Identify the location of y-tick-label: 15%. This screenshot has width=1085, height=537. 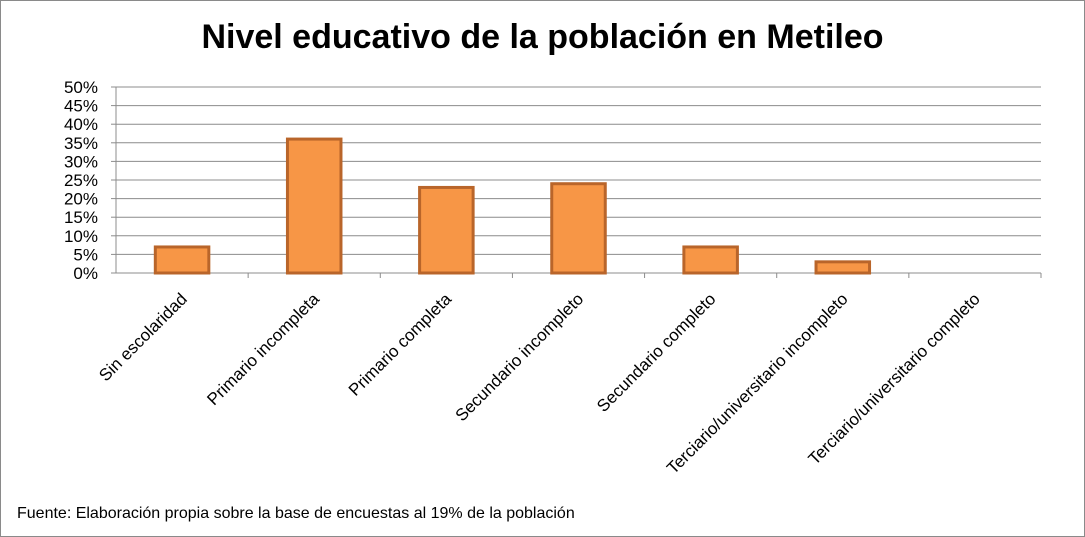
(81, 217).